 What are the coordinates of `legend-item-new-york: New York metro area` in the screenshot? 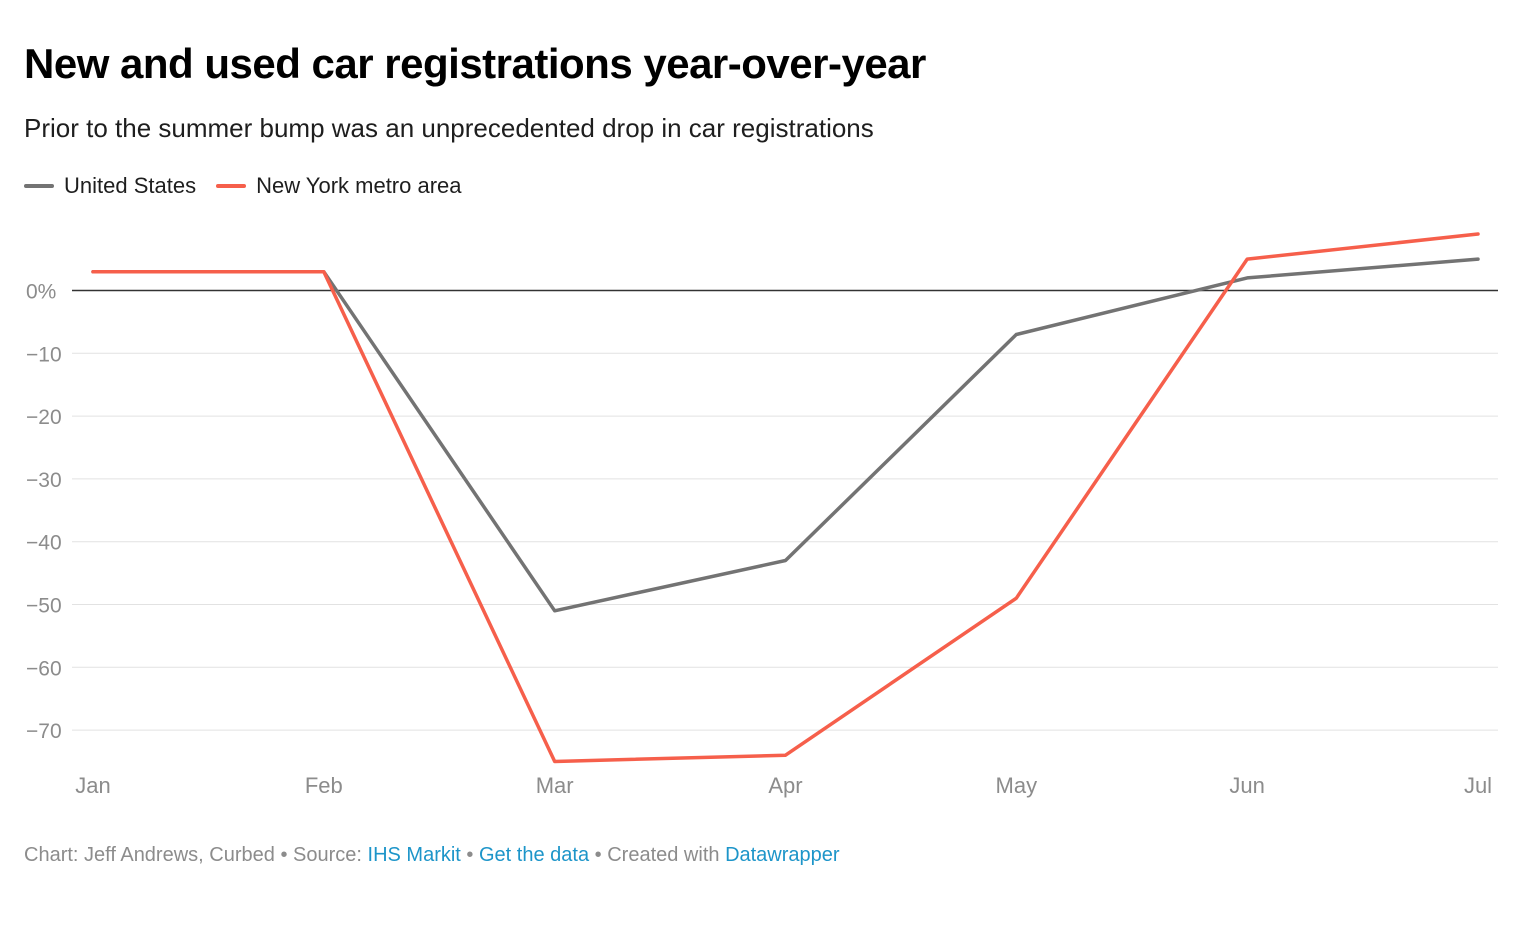 It's located at (339, 186).